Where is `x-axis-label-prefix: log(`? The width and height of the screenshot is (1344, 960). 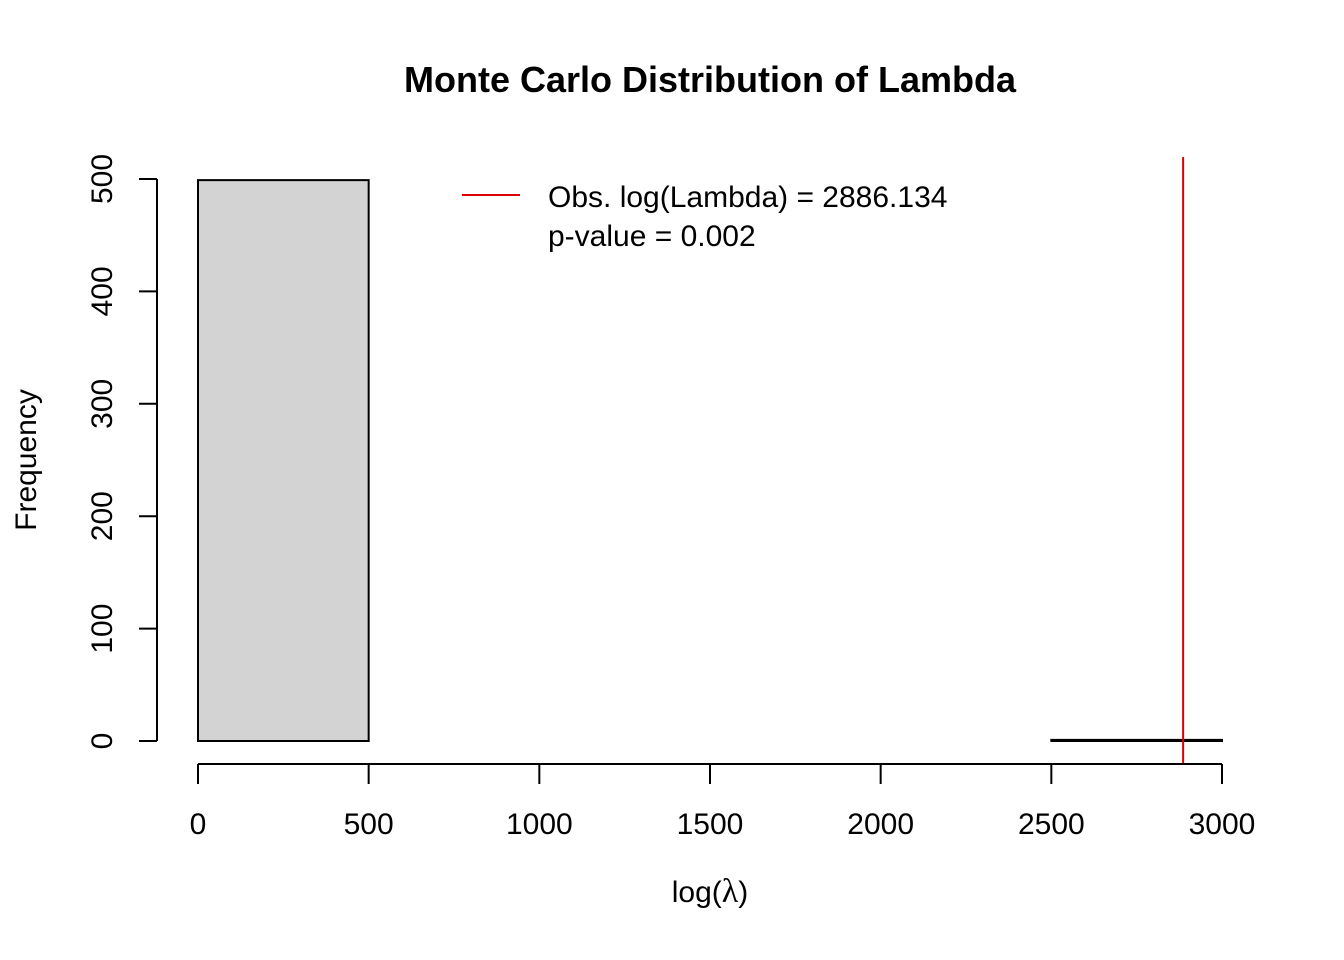
x-axis-label-prefix: log( is located at coordinates (697, 892).